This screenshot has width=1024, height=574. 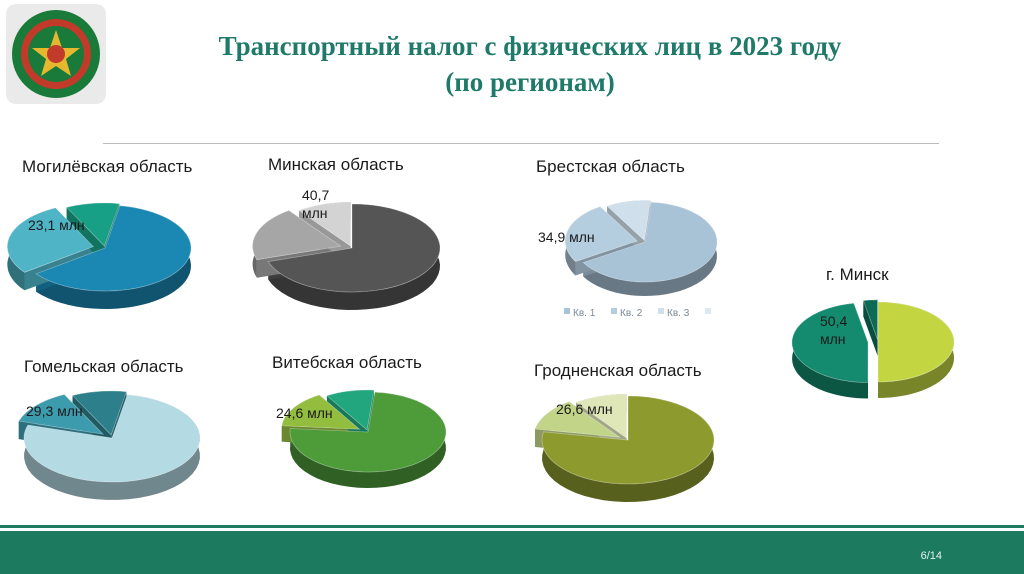 What do you see at coordinates (107, 166) in the screenshot?
I see `region-label-1: Могилёвская область` at bounding box center [107, 166].